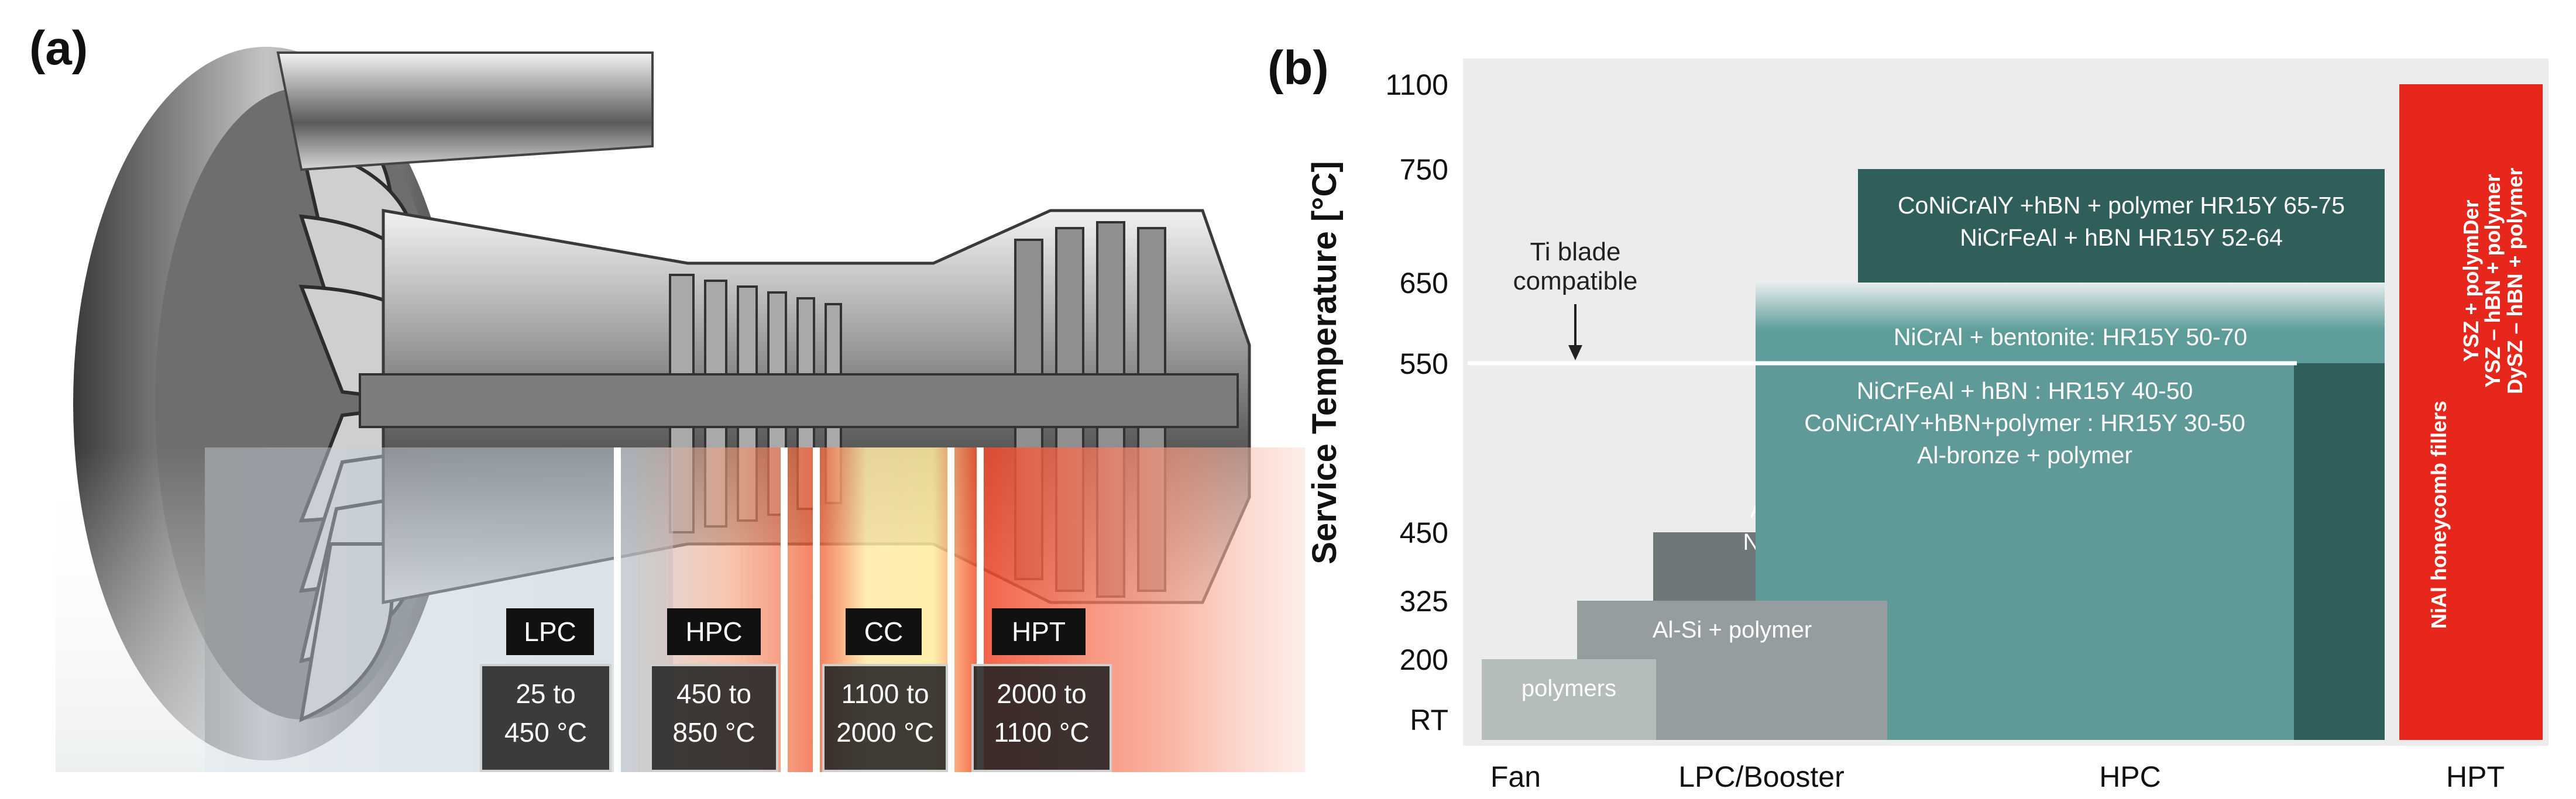 The height and width of the screenshot is (799, 2576). Describe the element at coordinates (2121, 237) in the screenshot. I see `bar-label: NiCrFeAl + hBN HR15Y 52-64` at that location.